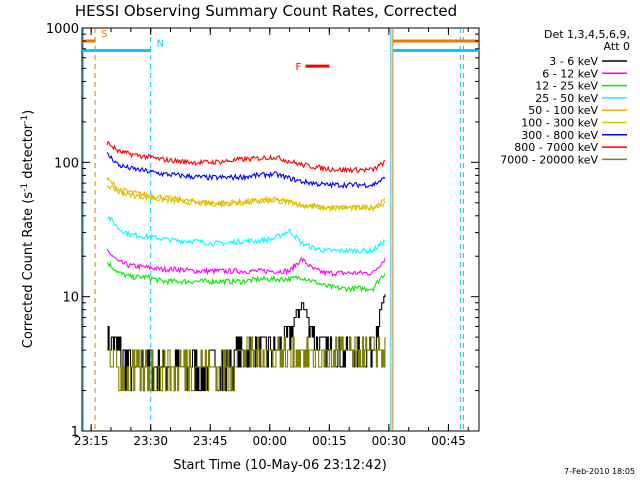  I want to click on legend-label: 25 - 50 keV, so click(566, 98).